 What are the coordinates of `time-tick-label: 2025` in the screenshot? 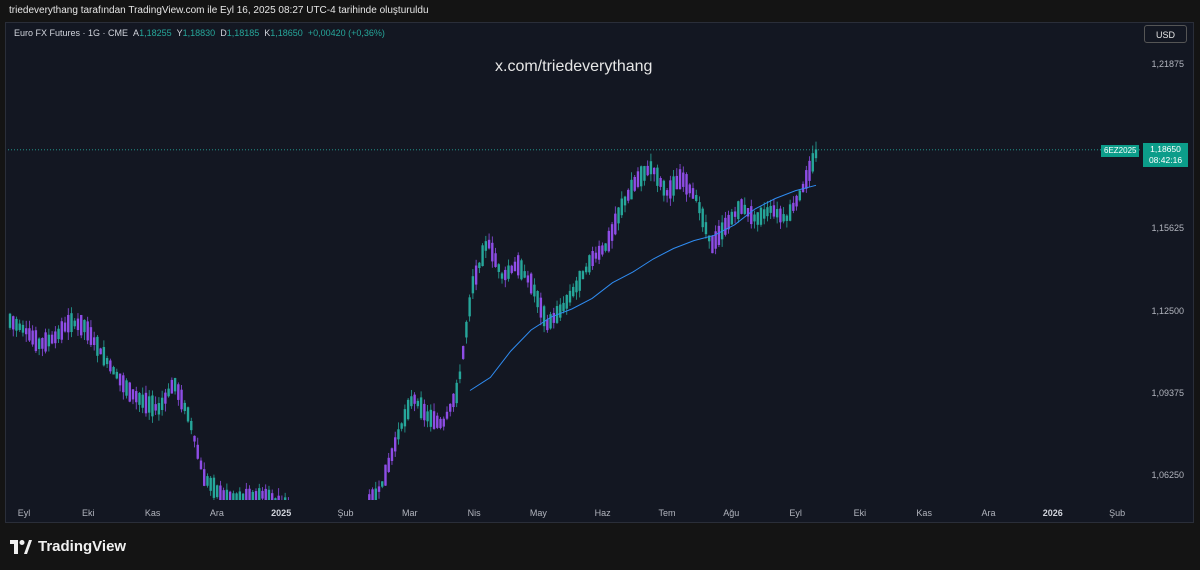 It's located at (281, 513).